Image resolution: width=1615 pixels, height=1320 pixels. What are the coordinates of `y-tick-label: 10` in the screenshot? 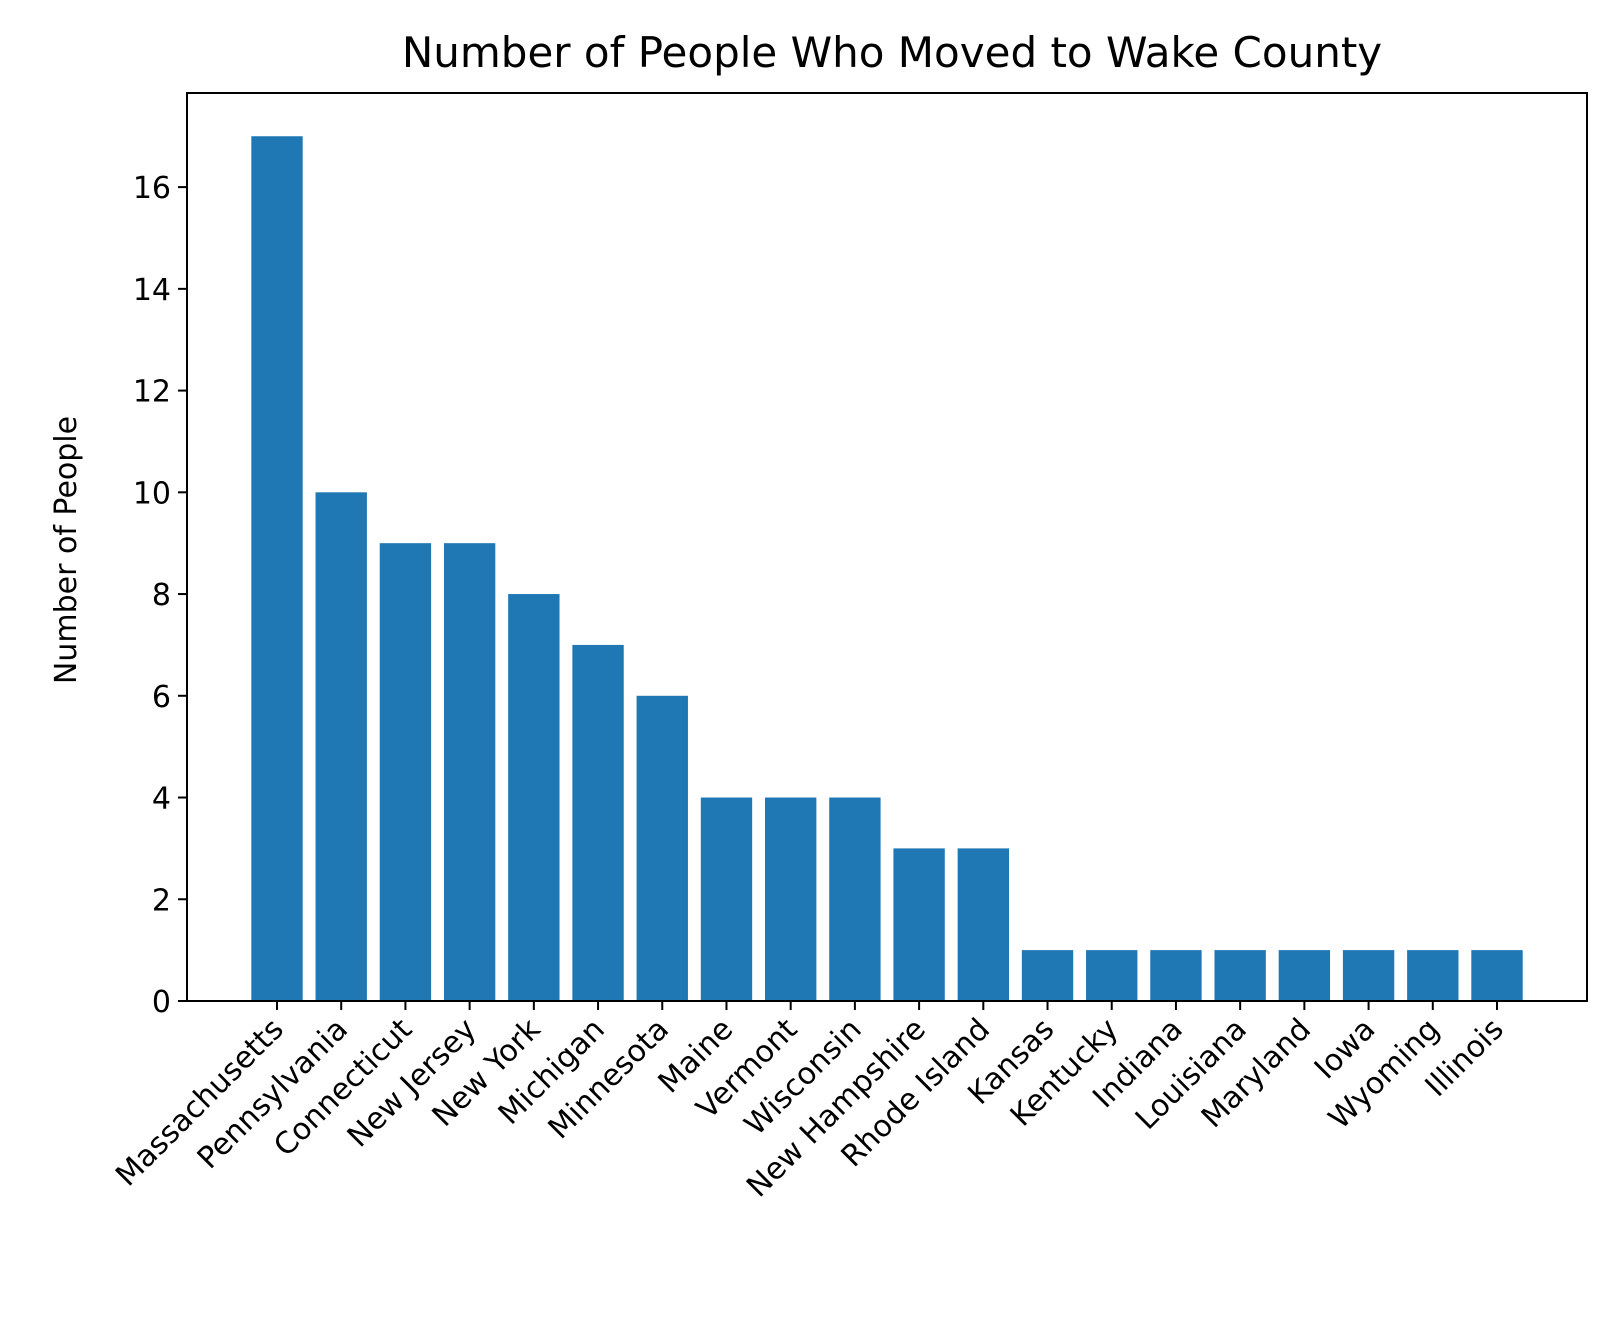 It's located at (152, 493).